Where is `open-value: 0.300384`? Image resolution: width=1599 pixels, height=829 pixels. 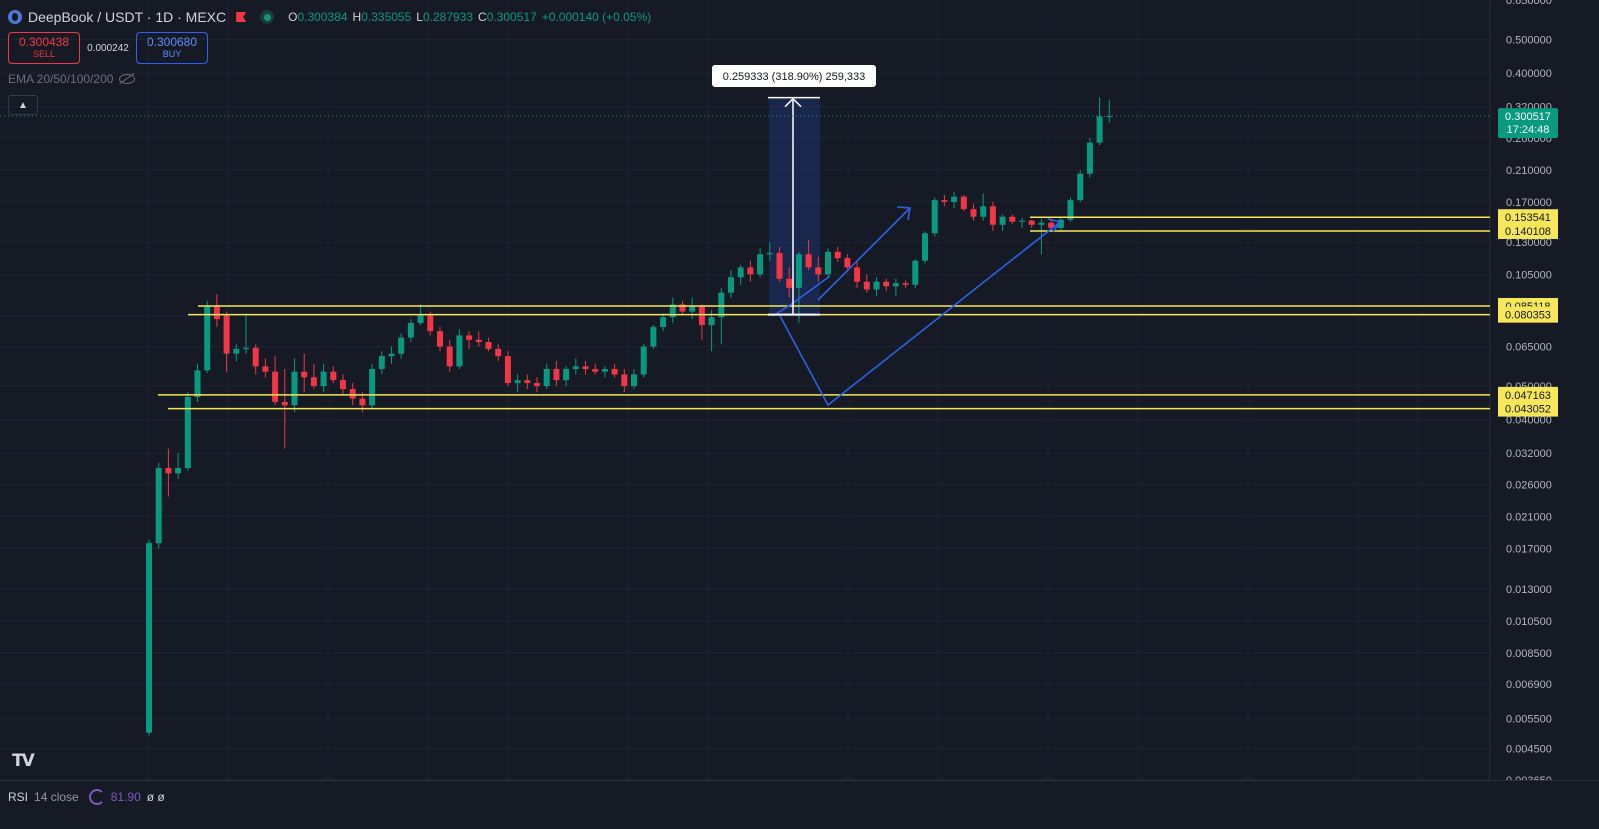 open-value: 0.300384 is located at coordinates (322, 17).